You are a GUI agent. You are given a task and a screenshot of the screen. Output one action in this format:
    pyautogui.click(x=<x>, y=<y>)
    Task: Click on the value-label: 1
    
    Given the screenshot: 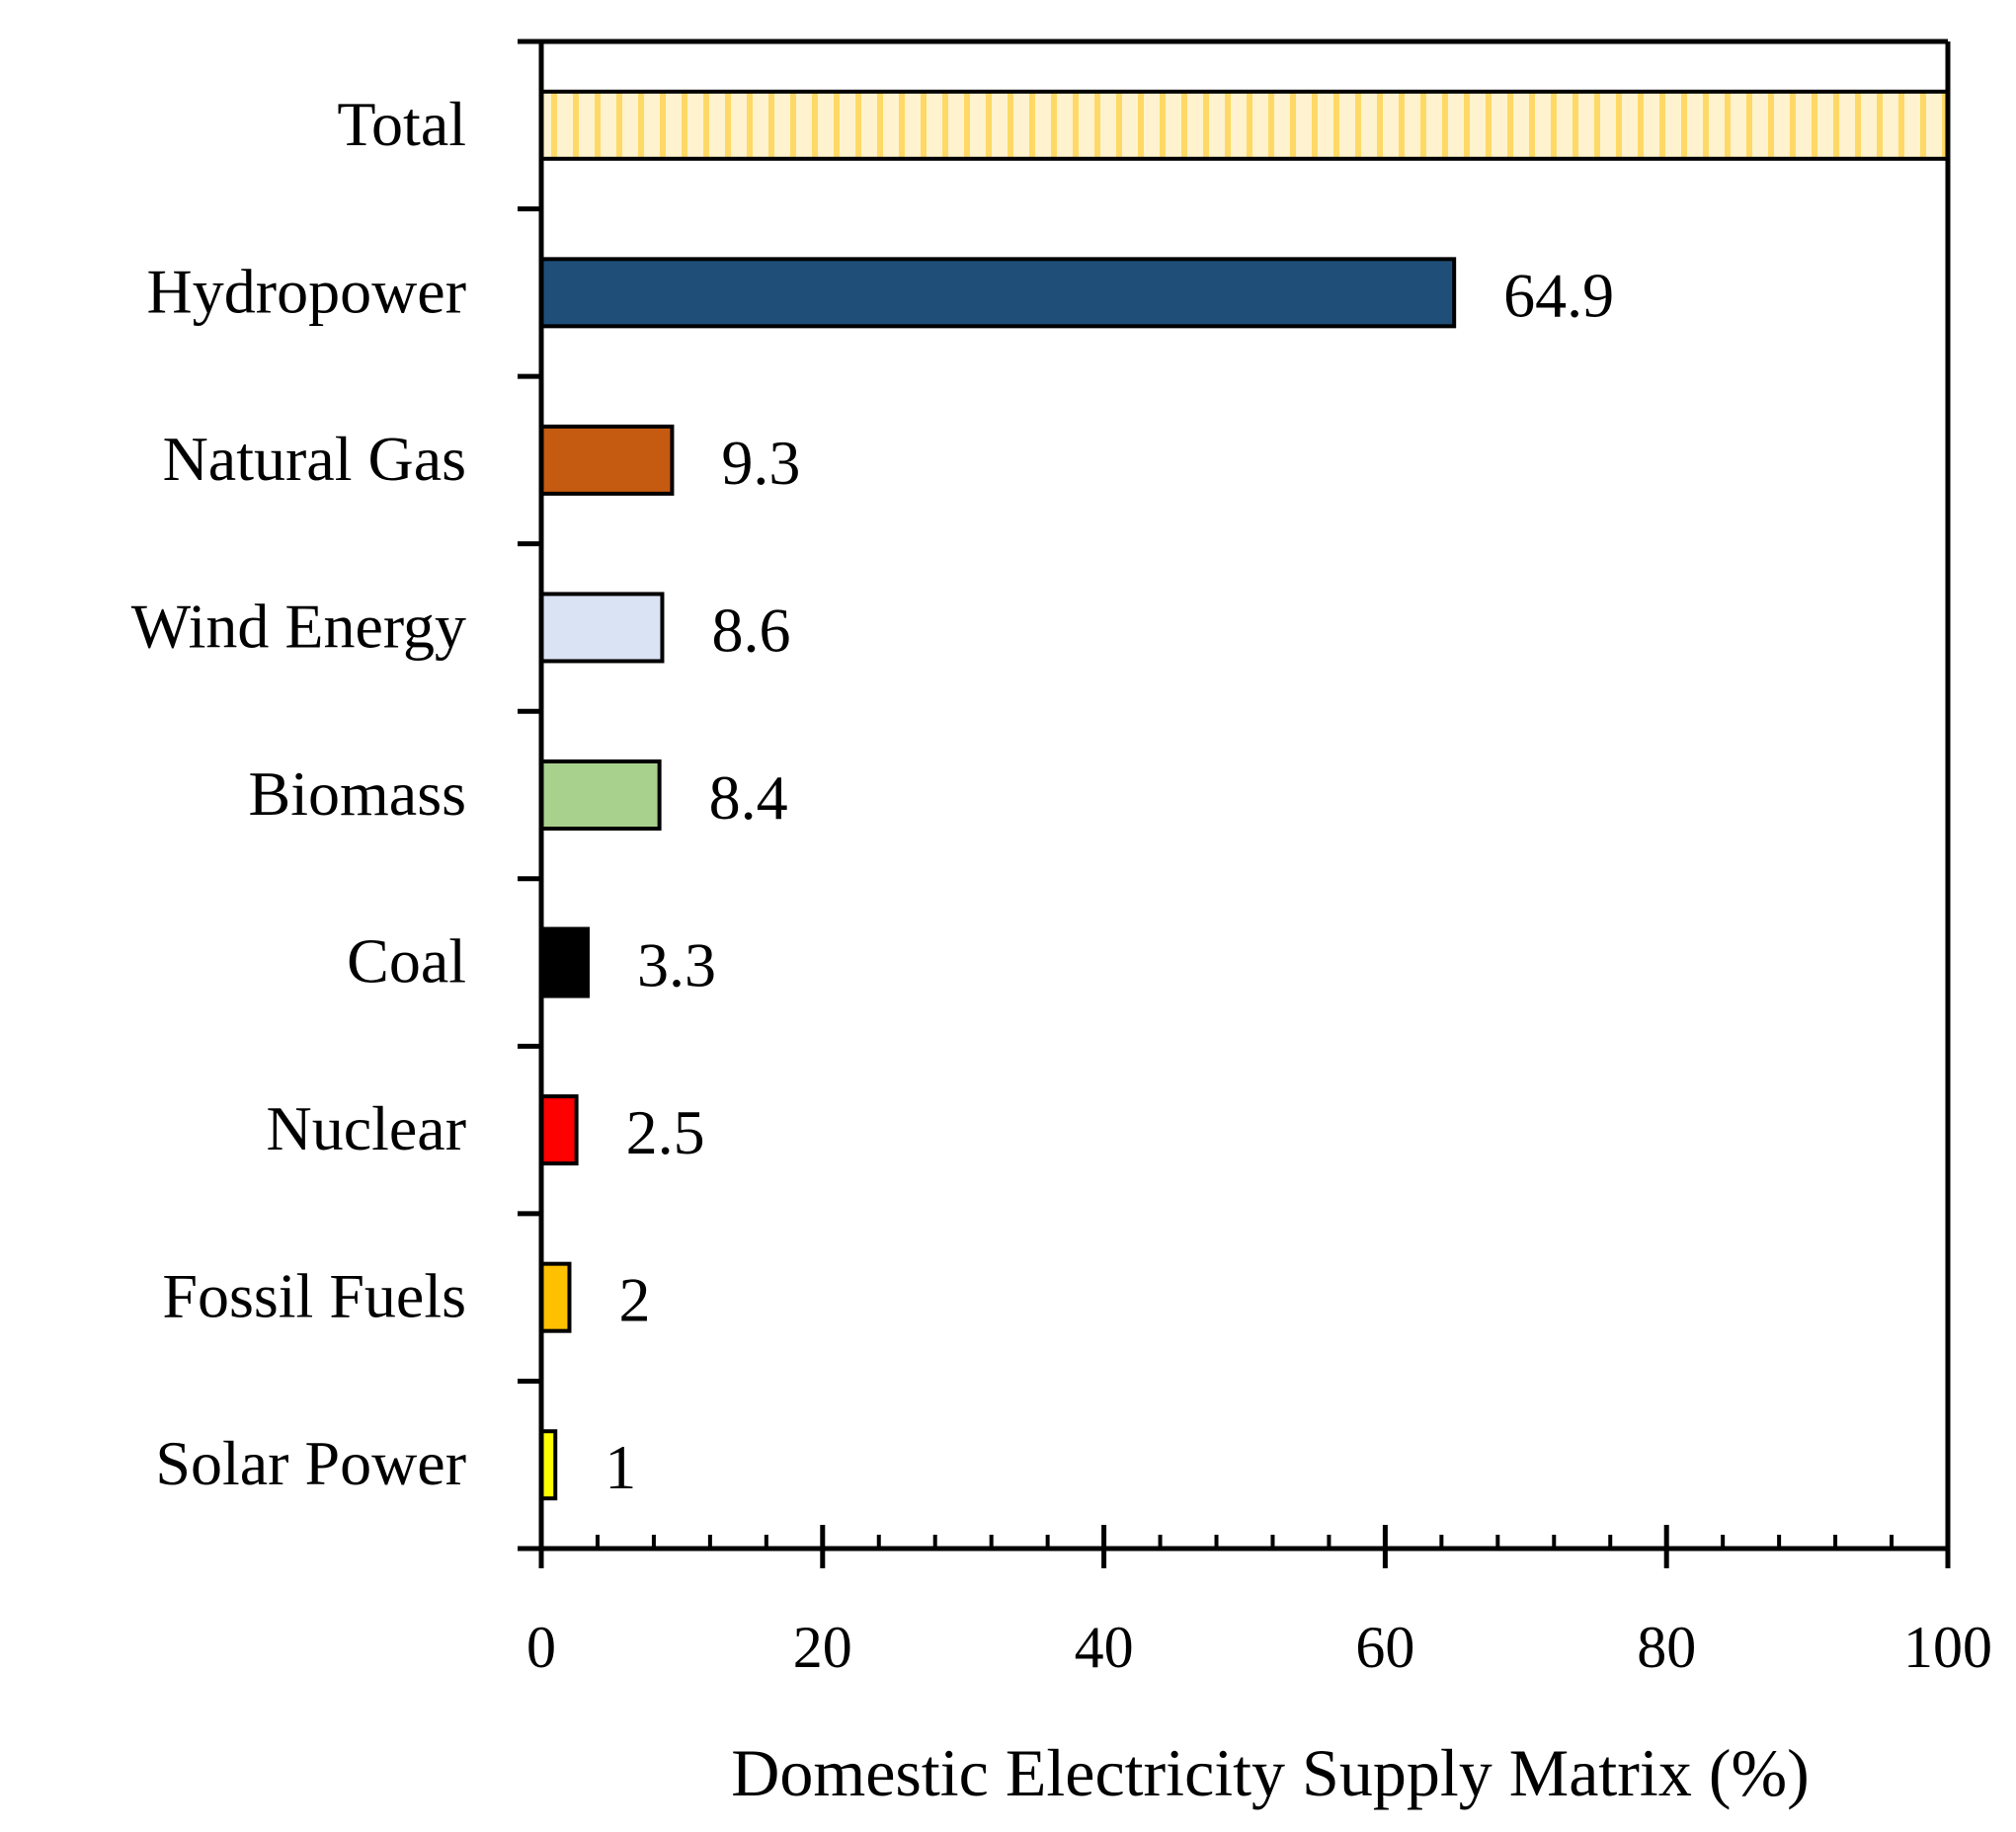 What is the action you would take?
    pyautogui.click(x=620, y=1467)
    